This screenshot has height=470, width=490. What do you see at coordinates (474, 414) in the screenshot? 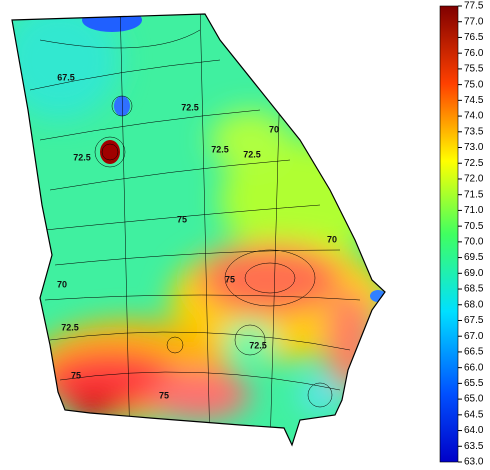
I see `colorbar-label: 64.5` at bounding box center [474, 414].